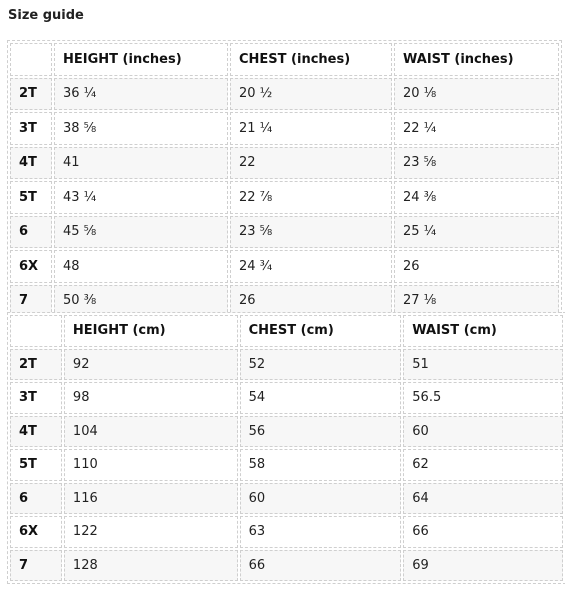 The height and width of the screenshot is (596, 565). I want to click on header-row: HEIGHT (cm) CHEST (cm) WAIST (cm), so click(286, 331).